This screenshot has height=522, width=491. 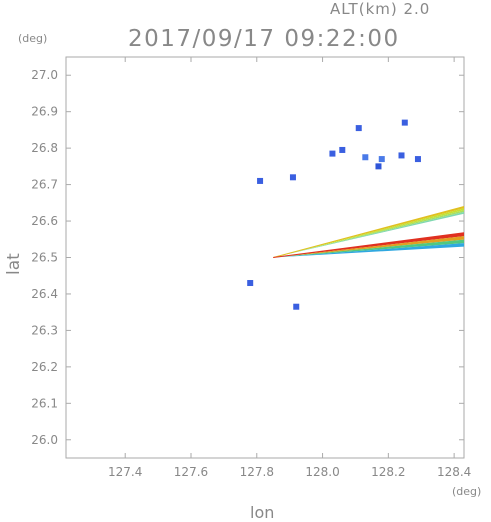 What do you see at coordinates (125, 472) in the screenshot?
I see `x-tick-label: 127.4` at bounding box center [125, 472].